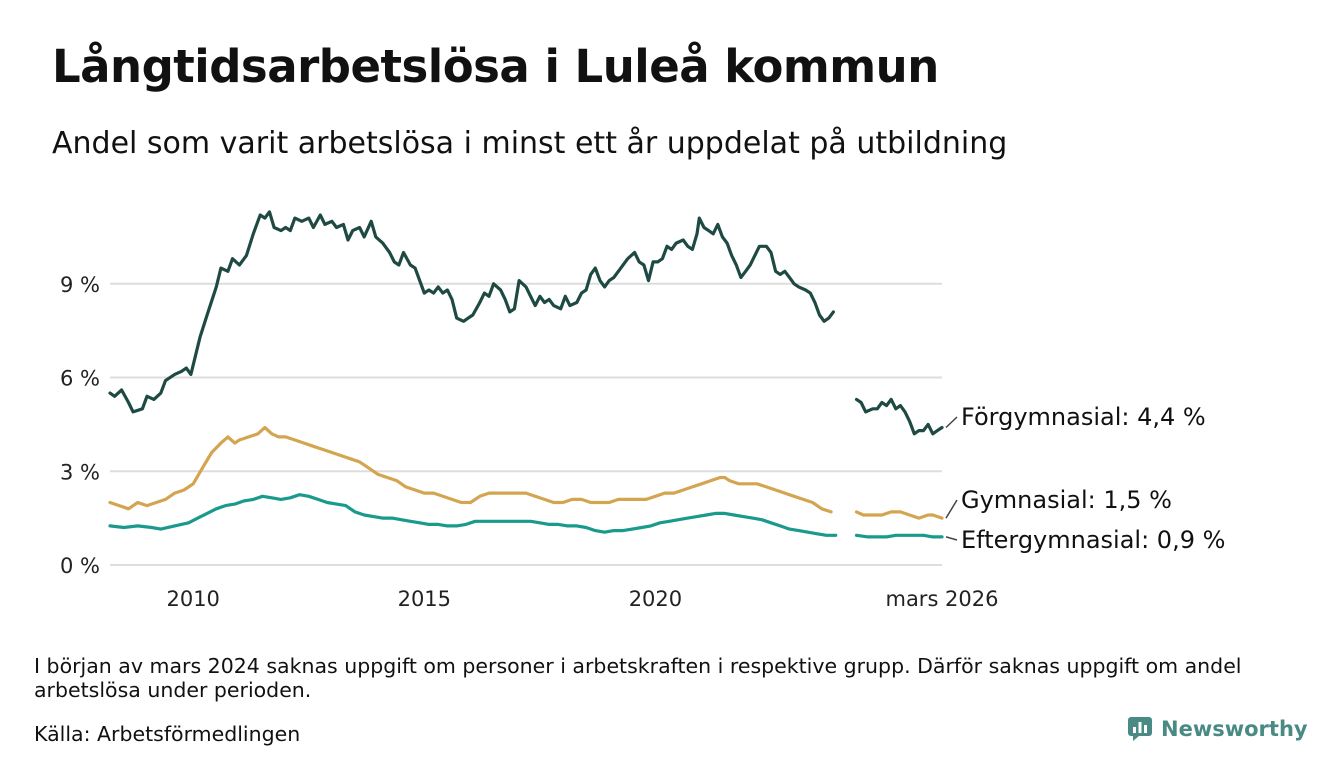 The image size is (1340, 780). What do you see at coordinates (1234, 729) in the screenshot?
I see `newsworthy-logo-text: Newsworthy` at bounding box center [1234, 729].